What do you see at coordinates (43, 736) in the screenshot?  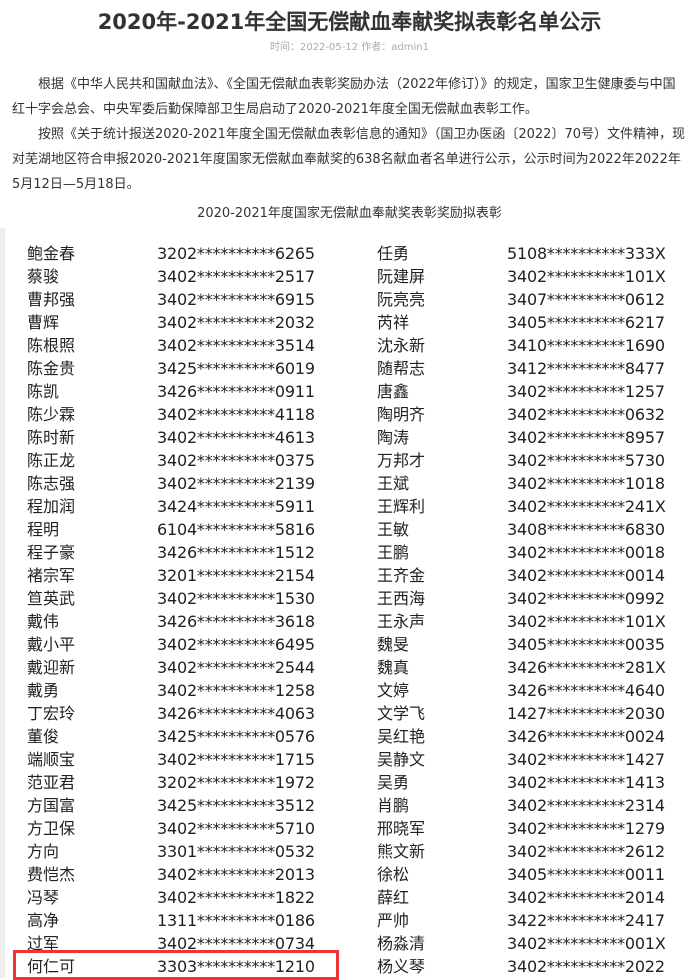 I see `donor-name: 董俊` at bounding box center [43, 736].